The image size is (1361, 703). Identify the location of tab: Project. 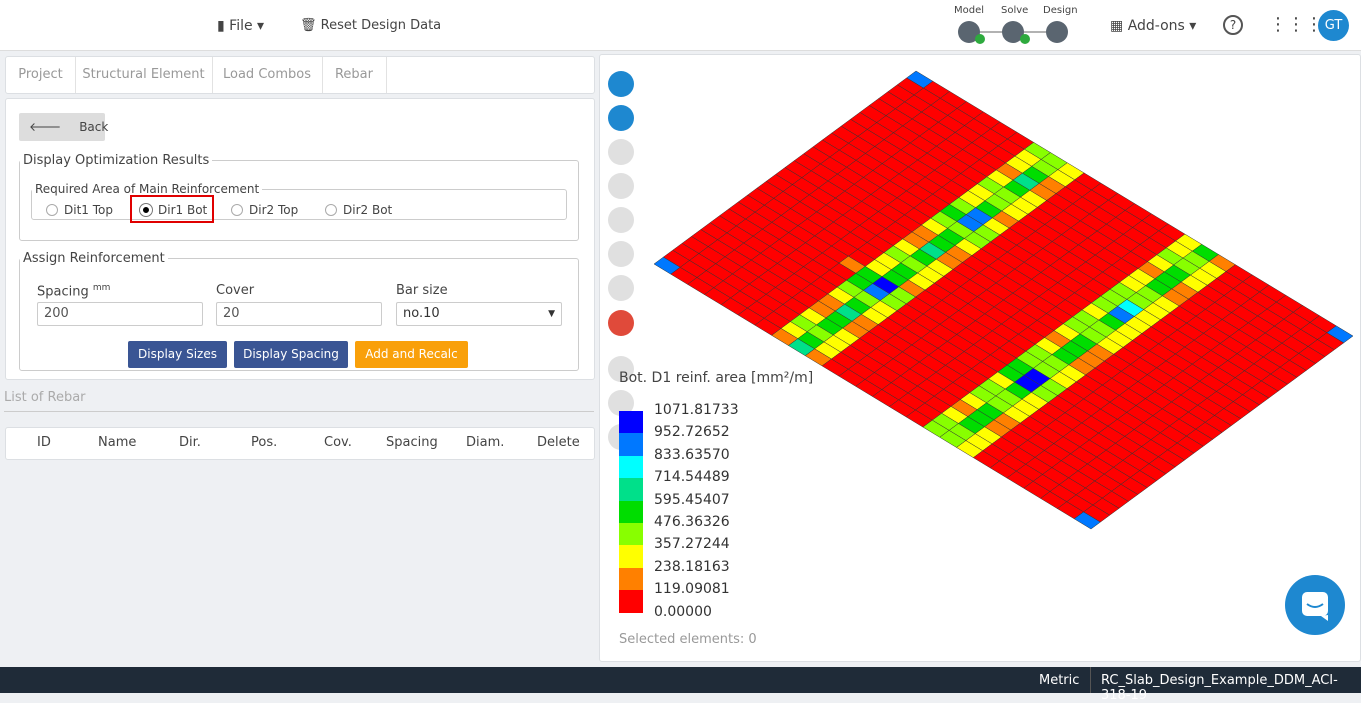
(41, 75).